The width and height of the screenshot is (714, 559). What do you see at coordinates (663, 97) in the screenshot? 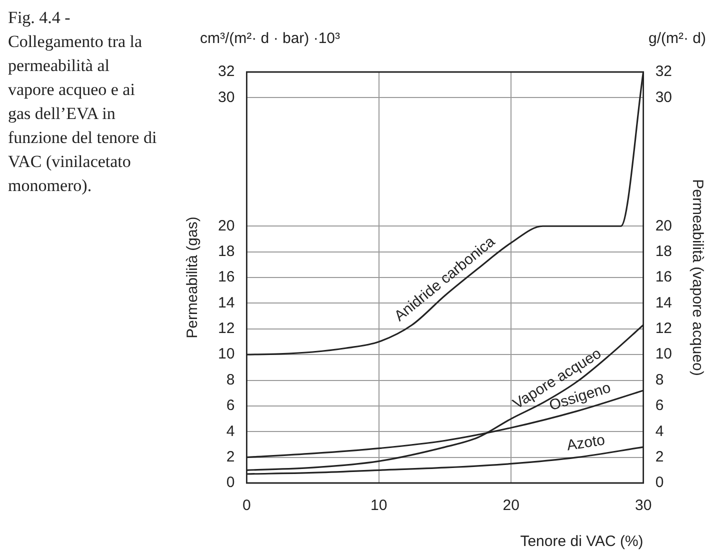
I see `y2-tick-label: 30` at bounding box center [663, 97].